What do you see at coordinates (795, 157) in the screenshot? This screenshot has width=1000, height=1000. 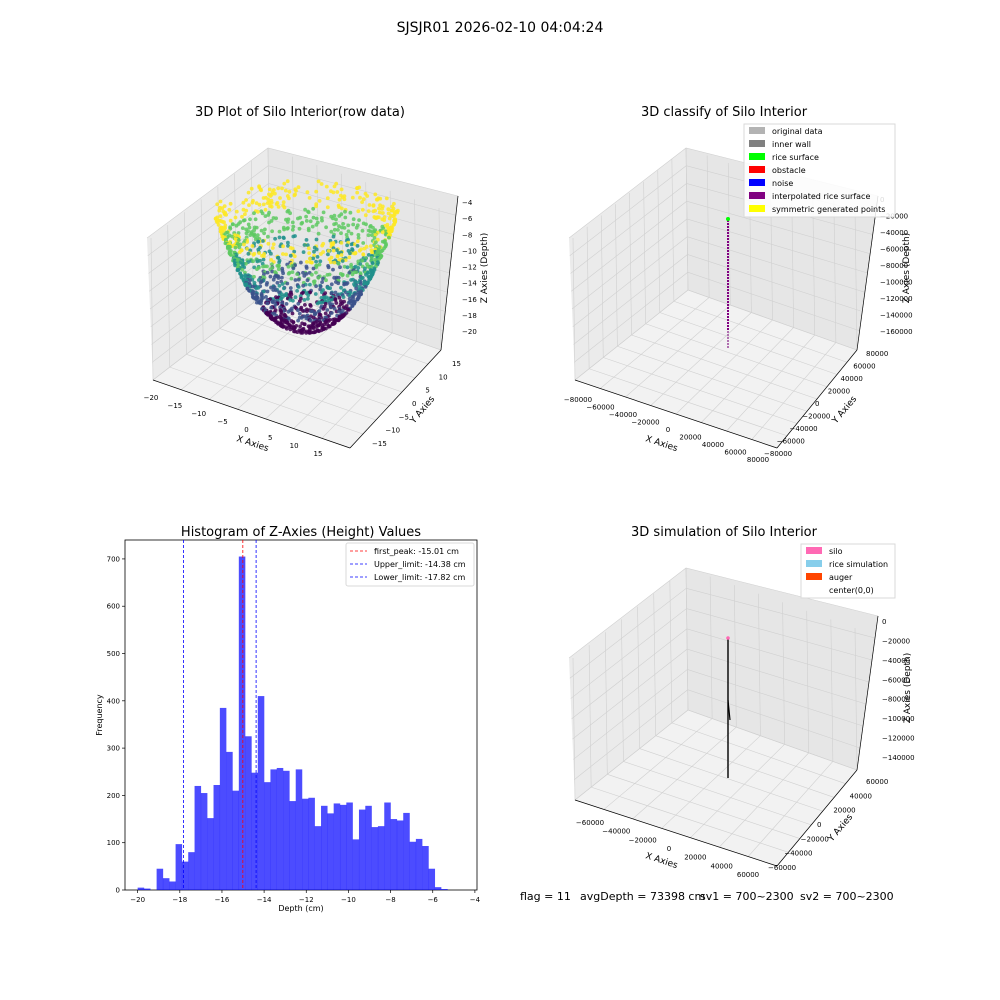 I see `legend-label: rice surface` at bounding box center [795, 157].